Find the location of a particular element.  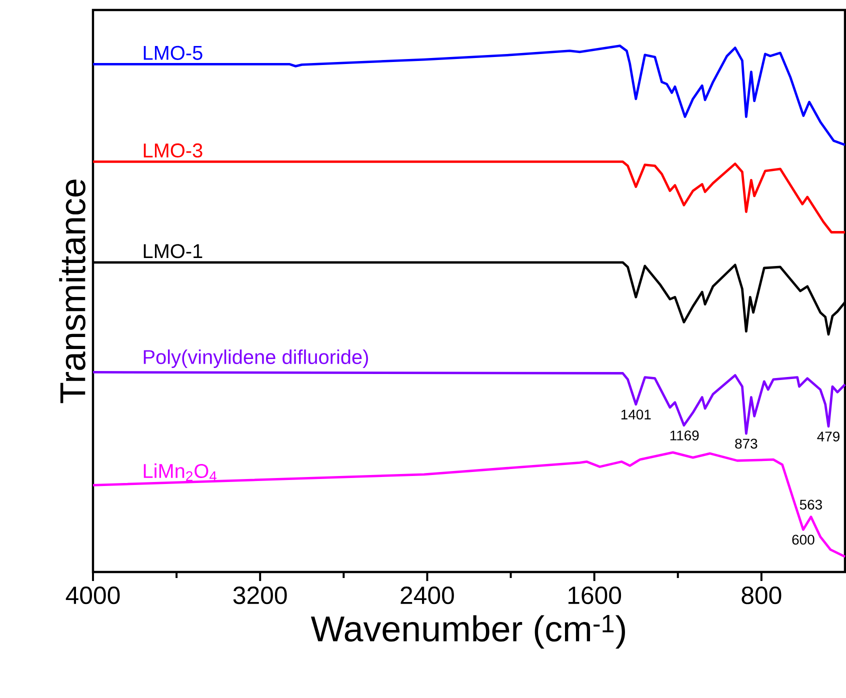

x-tick-label: 1600 is located at coordinates (595, 595).